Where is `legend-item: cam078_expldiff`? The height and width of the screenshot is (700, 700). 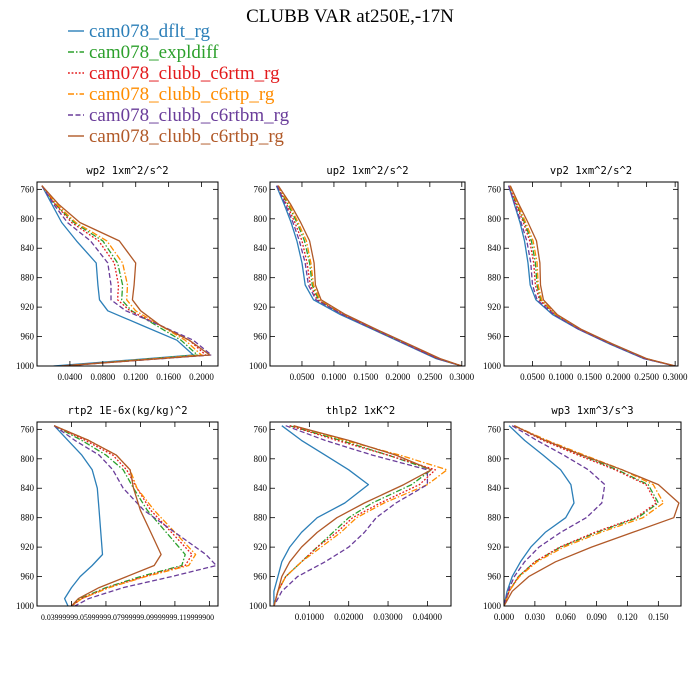 legend-item: cam078_expldiff is located at coordinates (143, 52).